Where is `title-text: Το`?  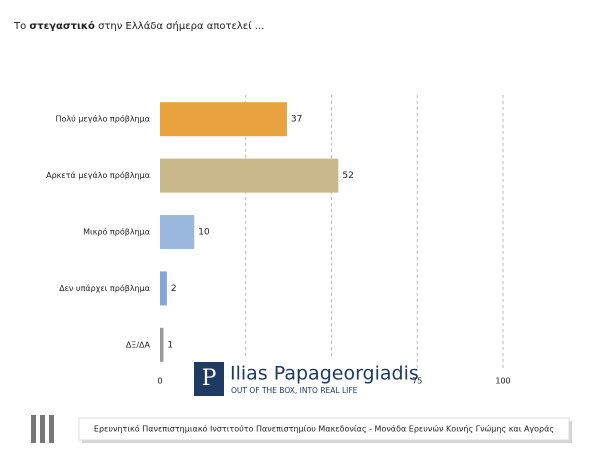 title-text: Το is located at coordinates (19, 26).